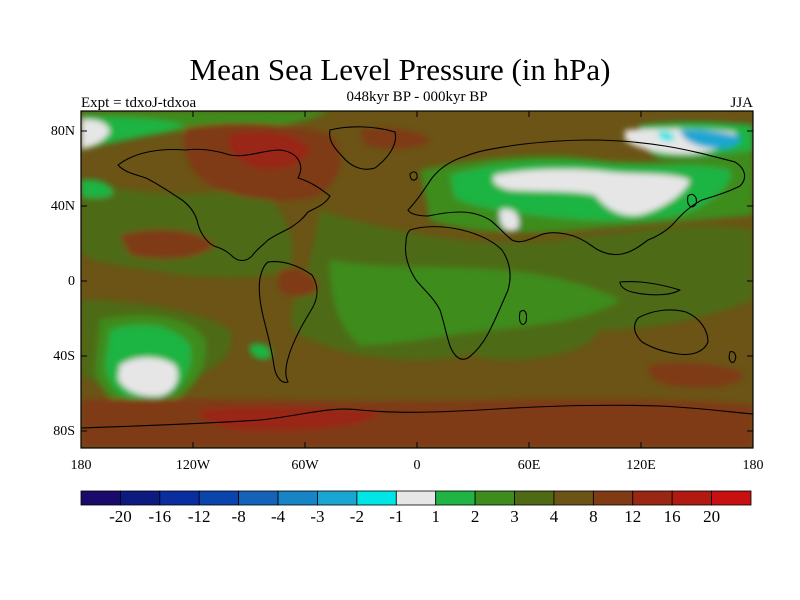 This screenshot has height=600, width=800. Describe the element at coordinates (288, 322) in the screenshot. I see `coast-south-america` at that location.